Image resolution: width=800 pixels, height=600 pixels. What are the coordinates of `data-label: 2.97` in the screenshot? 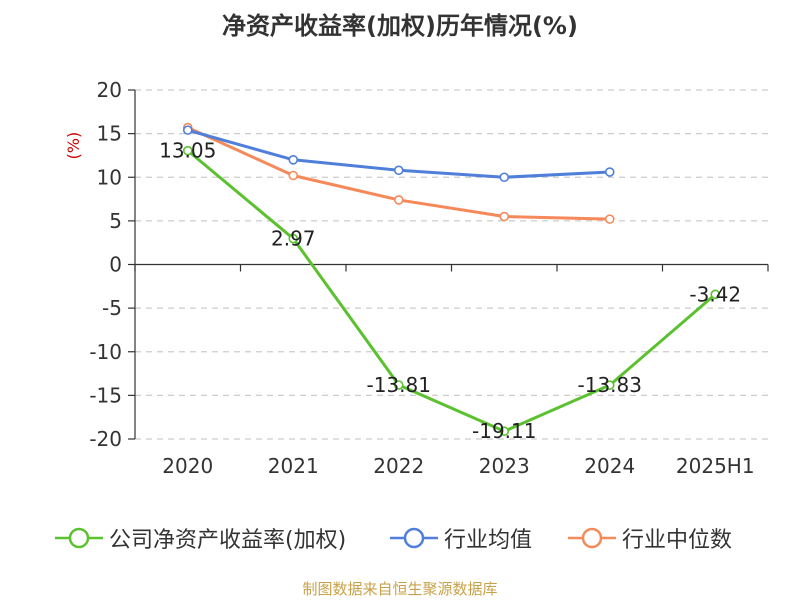 It's located at (293, 239).